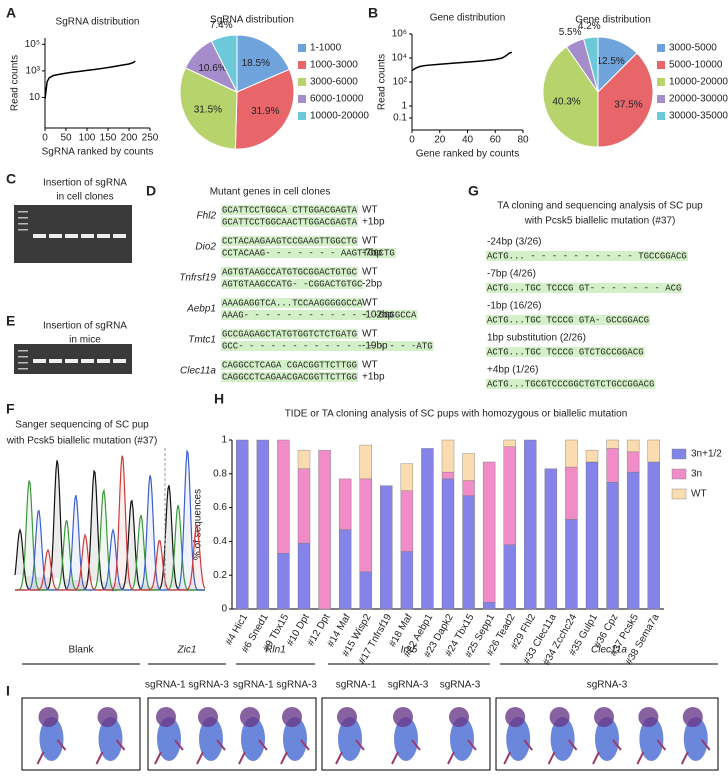  I want to click on sequence: ACTG... - - - - - - - - - - TGCCGGACG, so click(587, 256).